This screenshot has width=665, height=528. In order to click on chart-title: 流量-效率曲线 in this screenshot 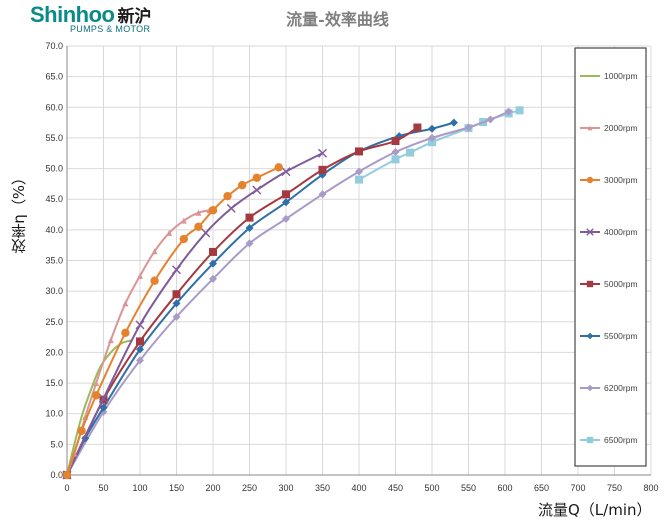, I will do `click(337, 19)`.